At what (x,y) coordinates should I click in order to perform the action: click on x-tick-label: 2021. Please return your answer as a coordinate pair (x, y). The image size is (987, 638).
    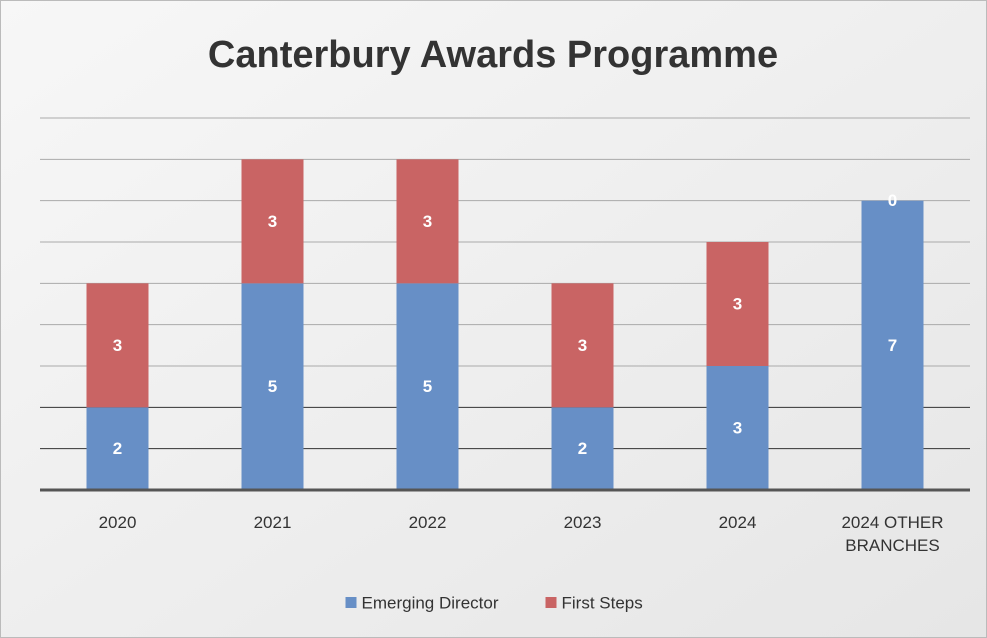
    Looking at the image, I should click on (272, 522).